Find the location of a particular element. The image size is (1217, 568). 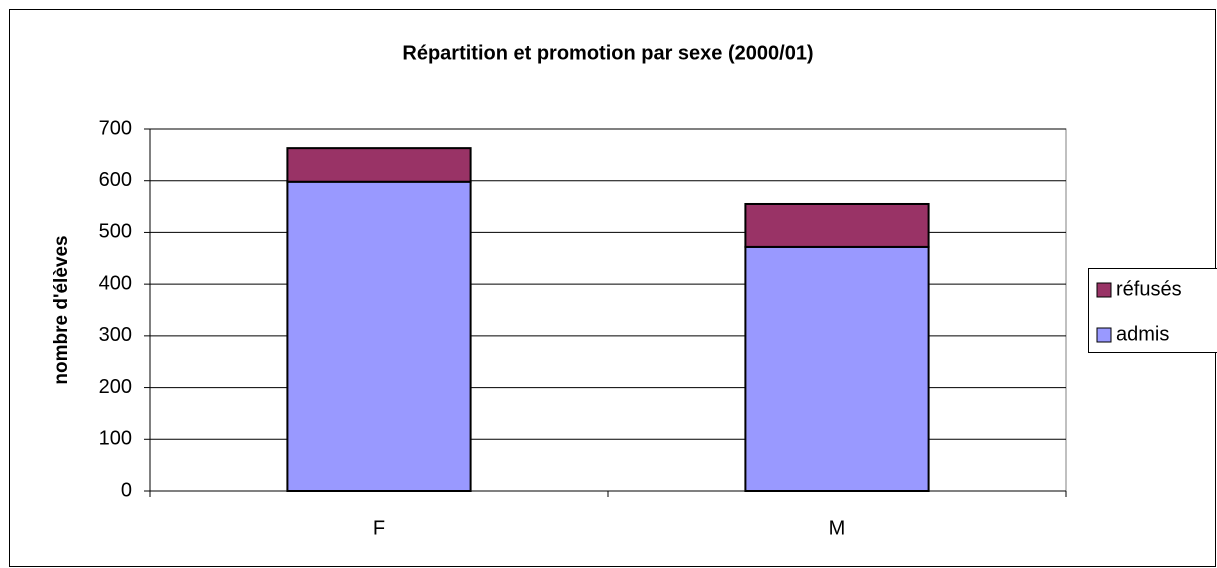

y-tick-label: 300 is located at coordinates (115, 335).